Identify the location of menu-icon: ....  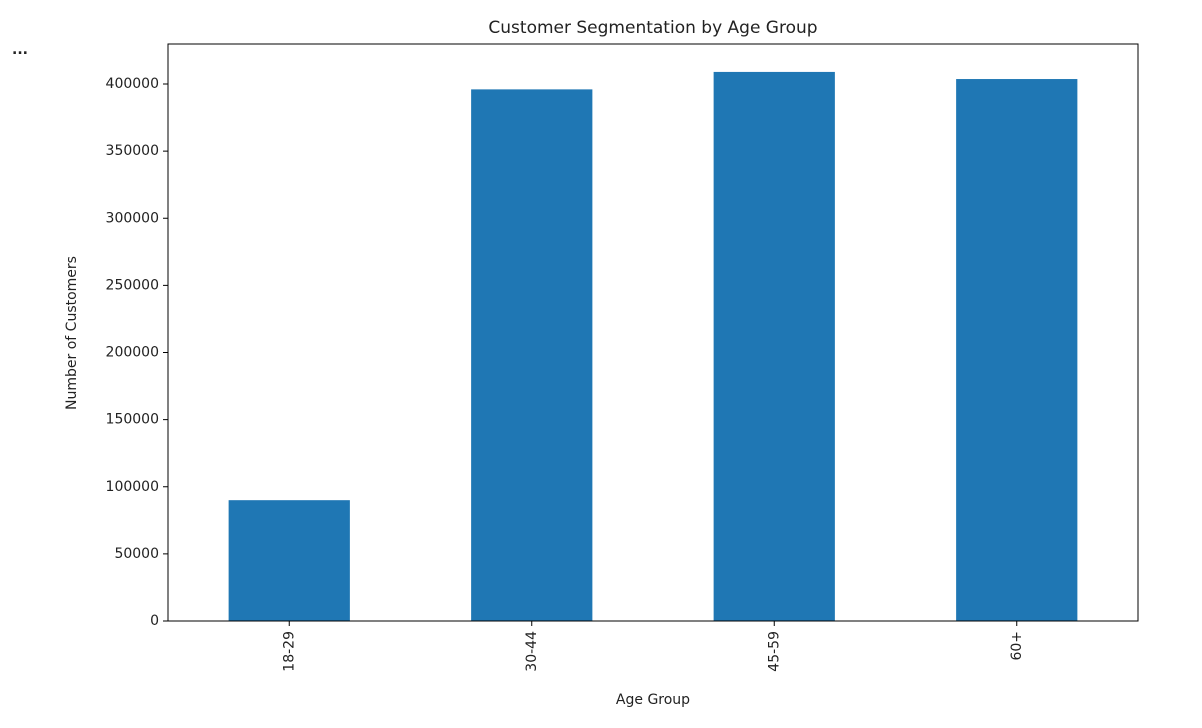
(20, 50).